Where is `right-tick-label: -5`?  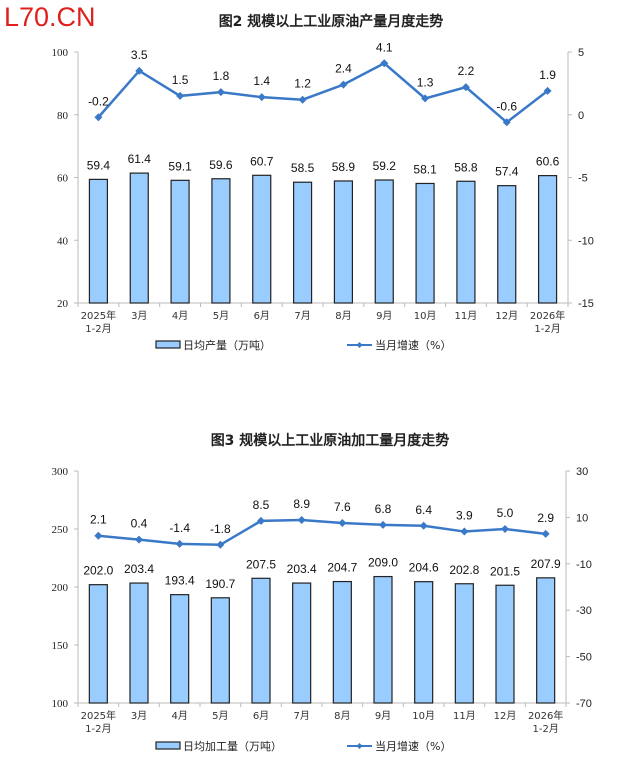 right-tick-label: -5 is located at coordinates (583, 179).